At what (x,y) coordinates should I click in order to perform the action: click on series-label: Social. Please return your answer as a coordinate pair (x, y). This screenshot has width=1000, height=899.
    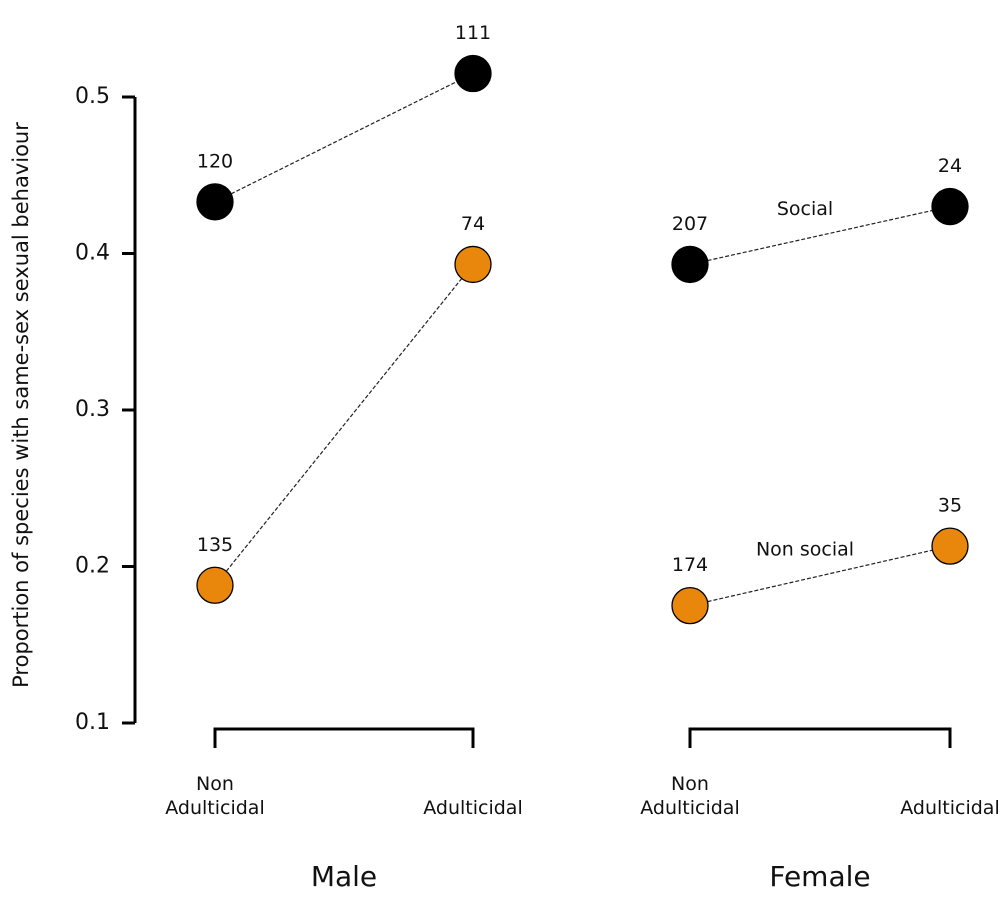
    Looking at the image, I should click on (805, 209).